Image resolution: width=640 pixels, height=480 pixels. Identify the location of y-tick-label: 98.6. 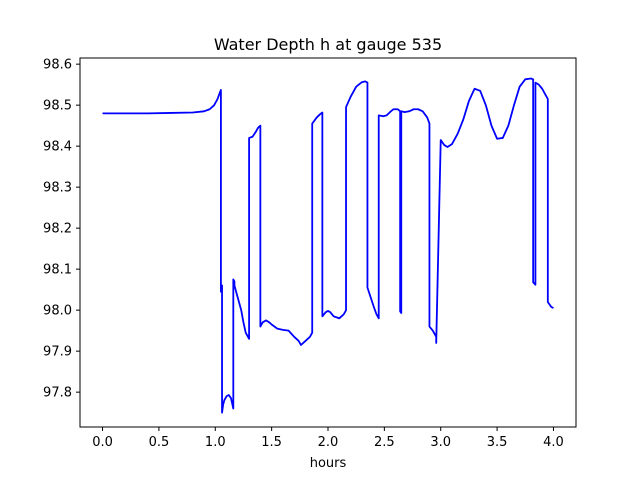
(57, 65).